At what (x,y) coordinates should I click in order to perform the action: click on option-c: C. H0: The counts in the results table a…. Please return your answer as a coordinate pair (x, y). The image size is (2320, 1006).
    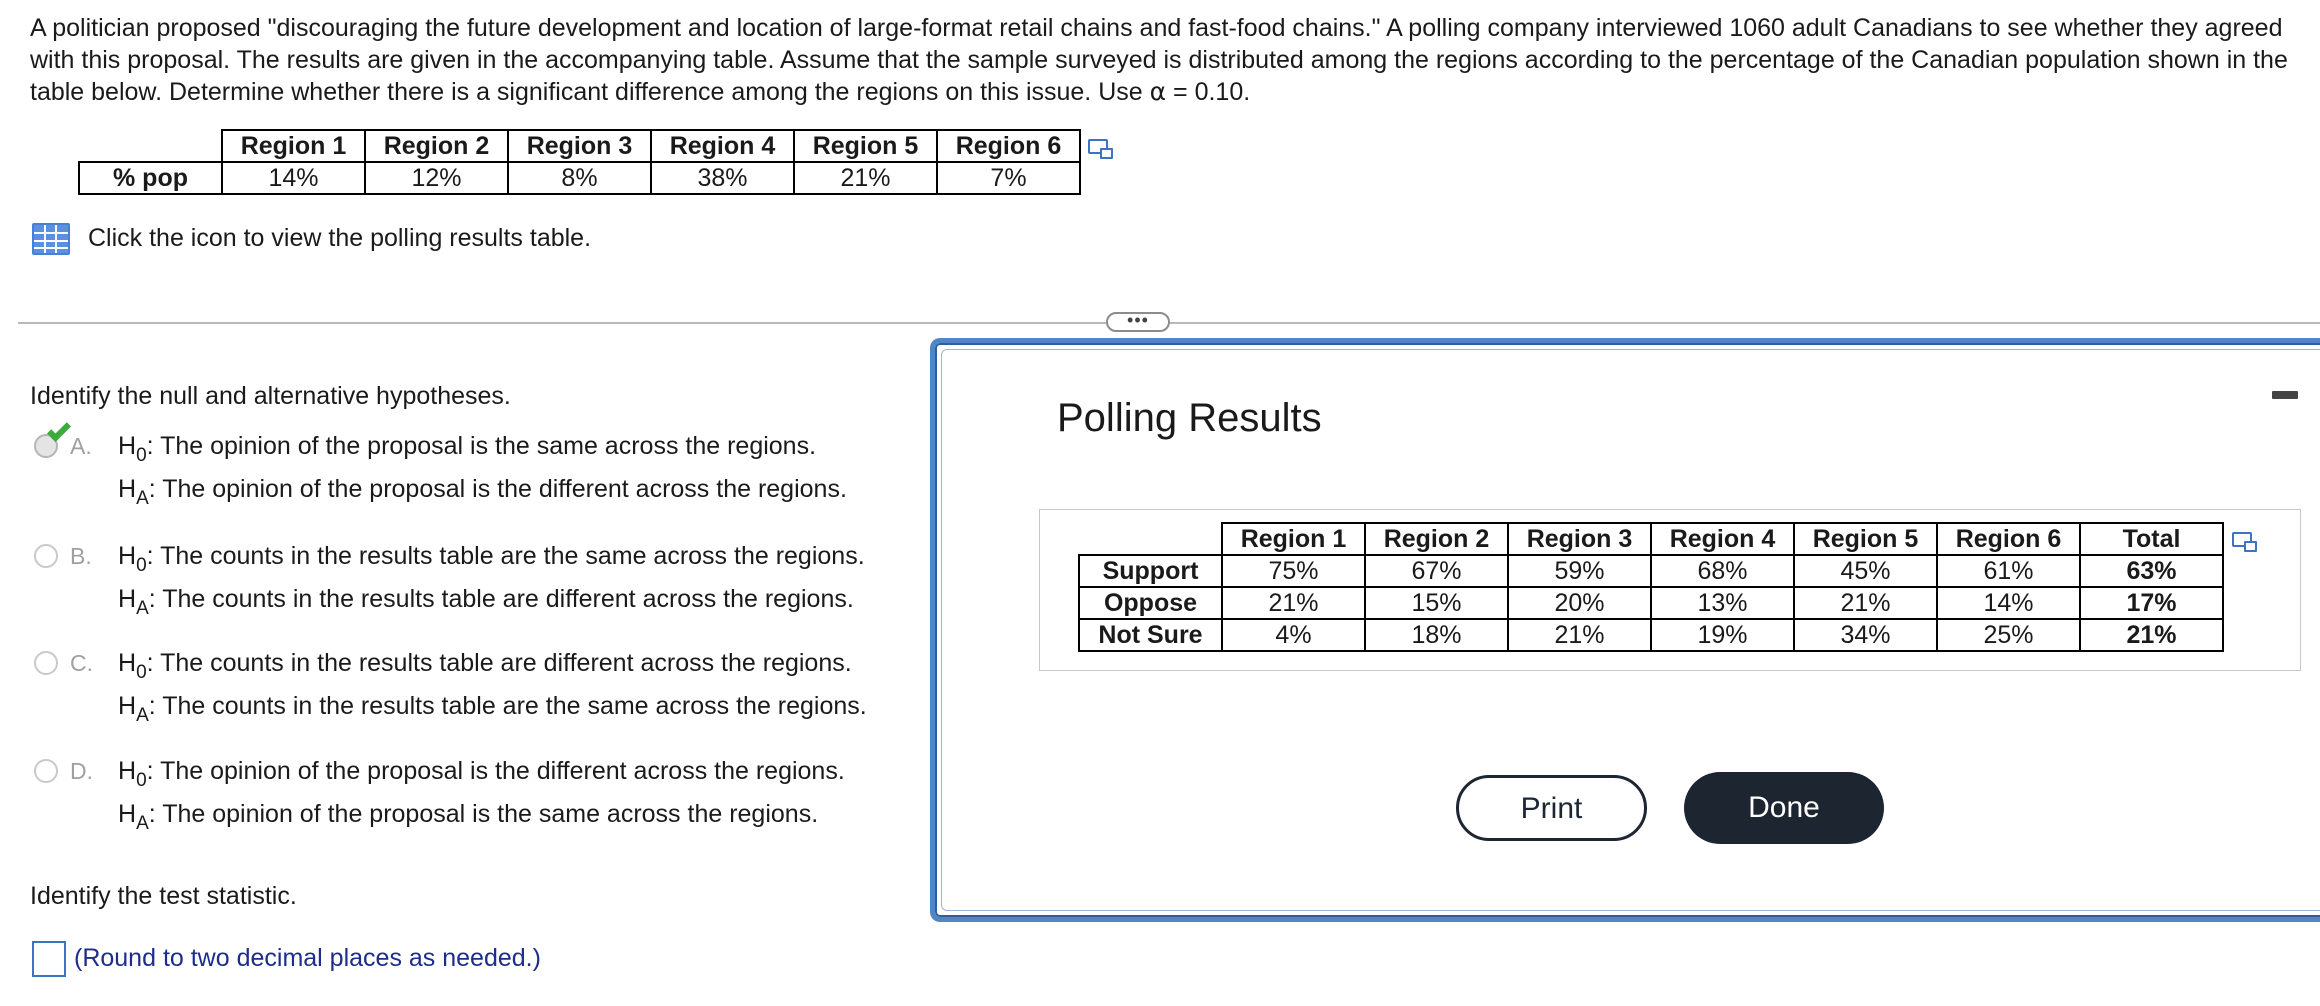
    Looking at the image, I should click on (470, 687).